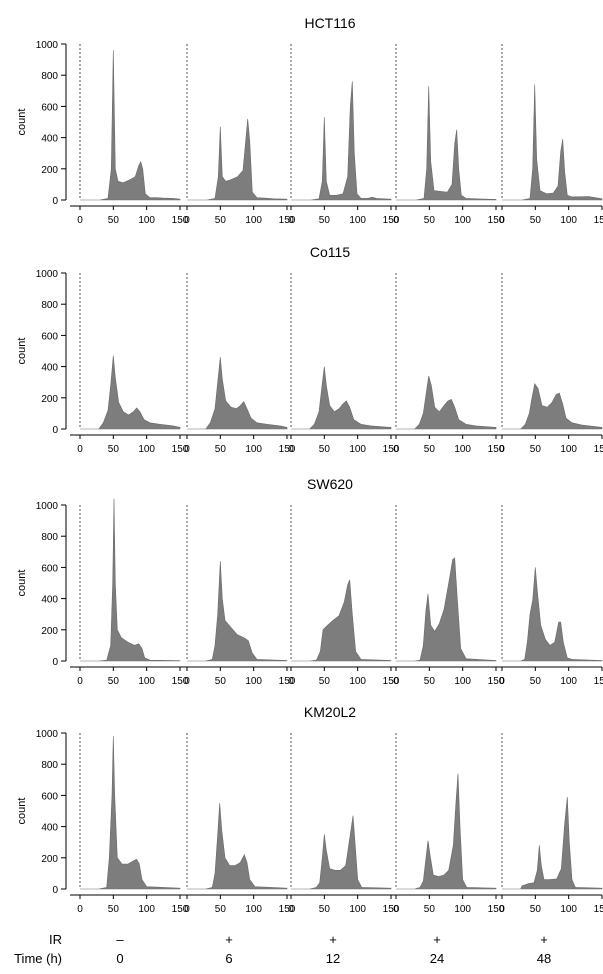 Image resolution: width=603 pixels, height=974 pixels. What do you see at coordinates (330, 712) in the screenshot?
I see `chart-title: KM20L2` at bounding box center [330, 712].